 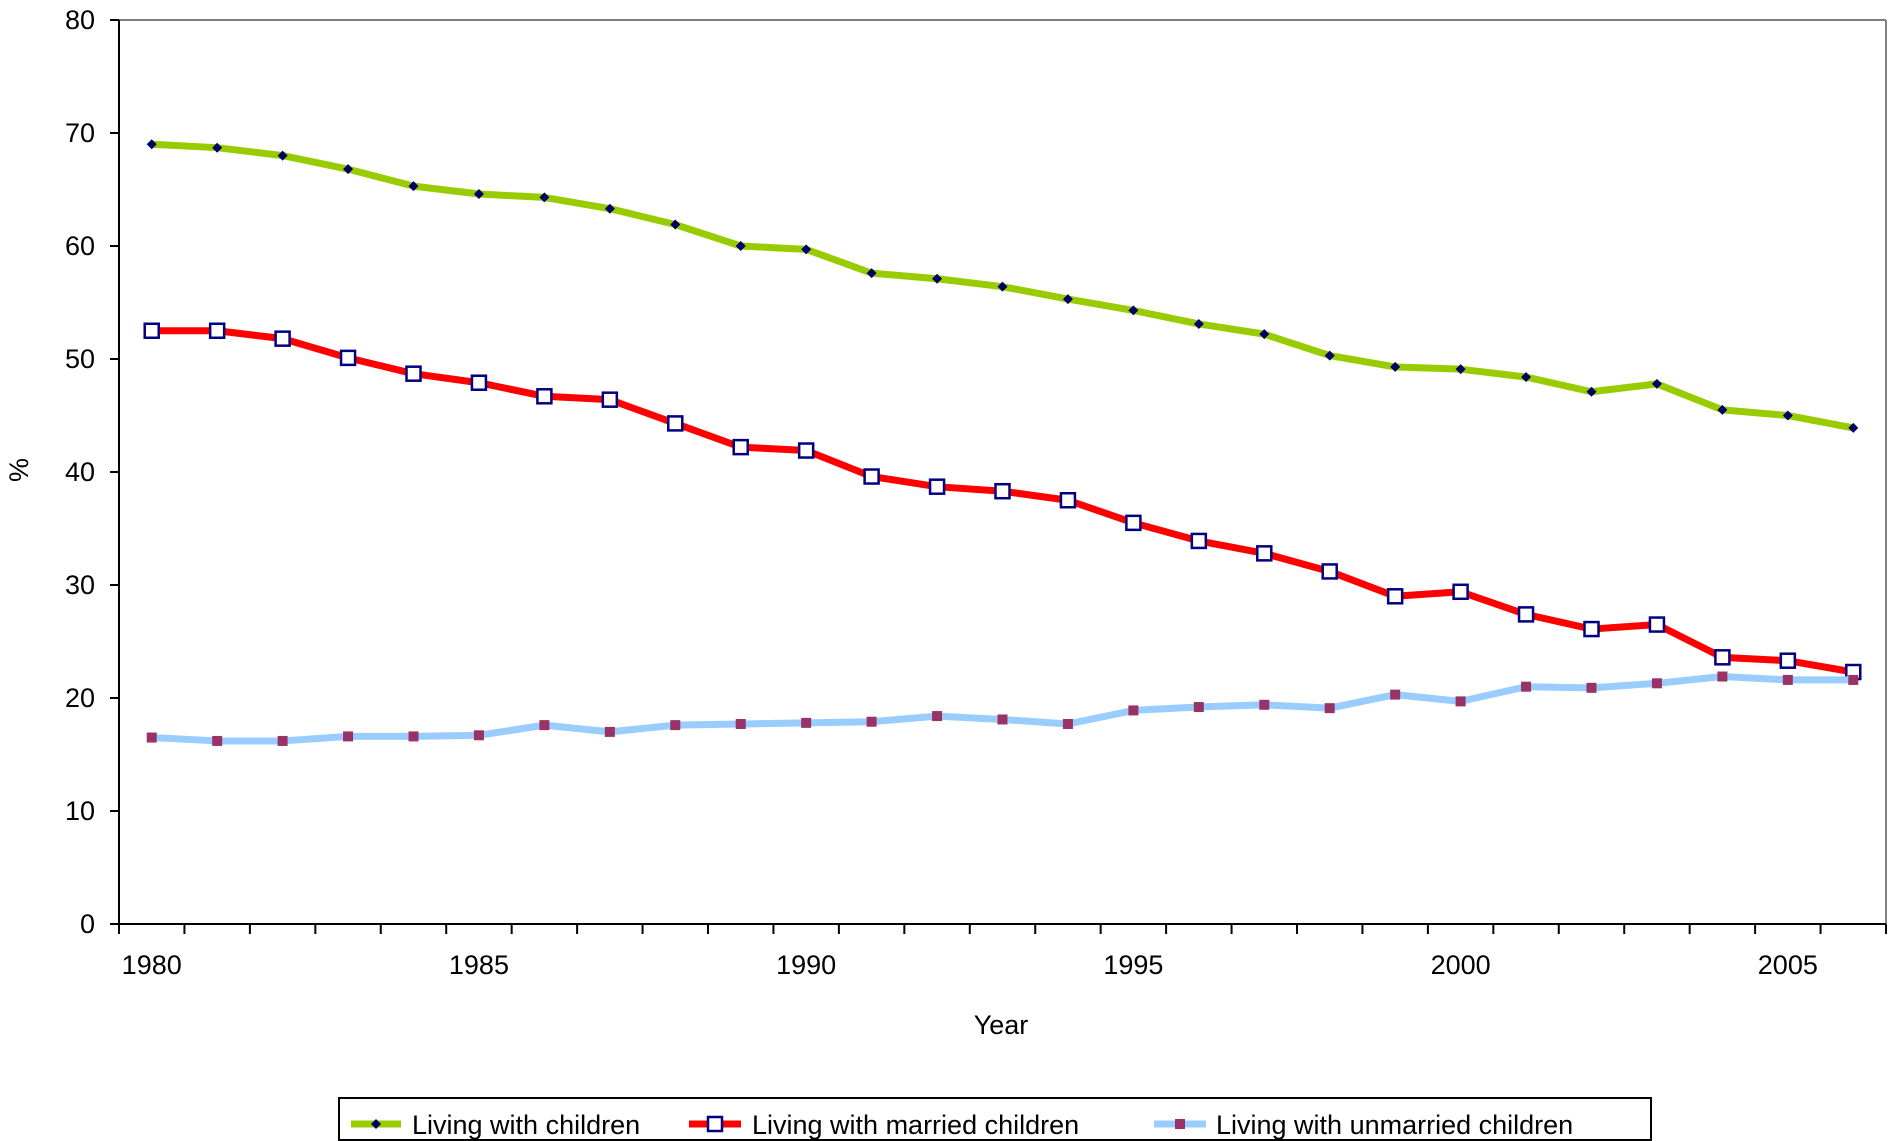 I want to click on y-tick-label: 20, so click(x=80, y=698).